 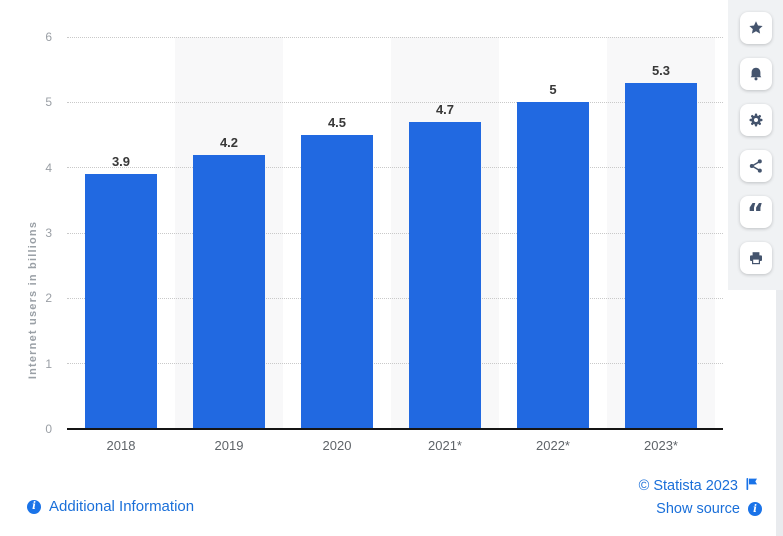 I want to click on y-tick-label: 3, so click(x=48, y=233).